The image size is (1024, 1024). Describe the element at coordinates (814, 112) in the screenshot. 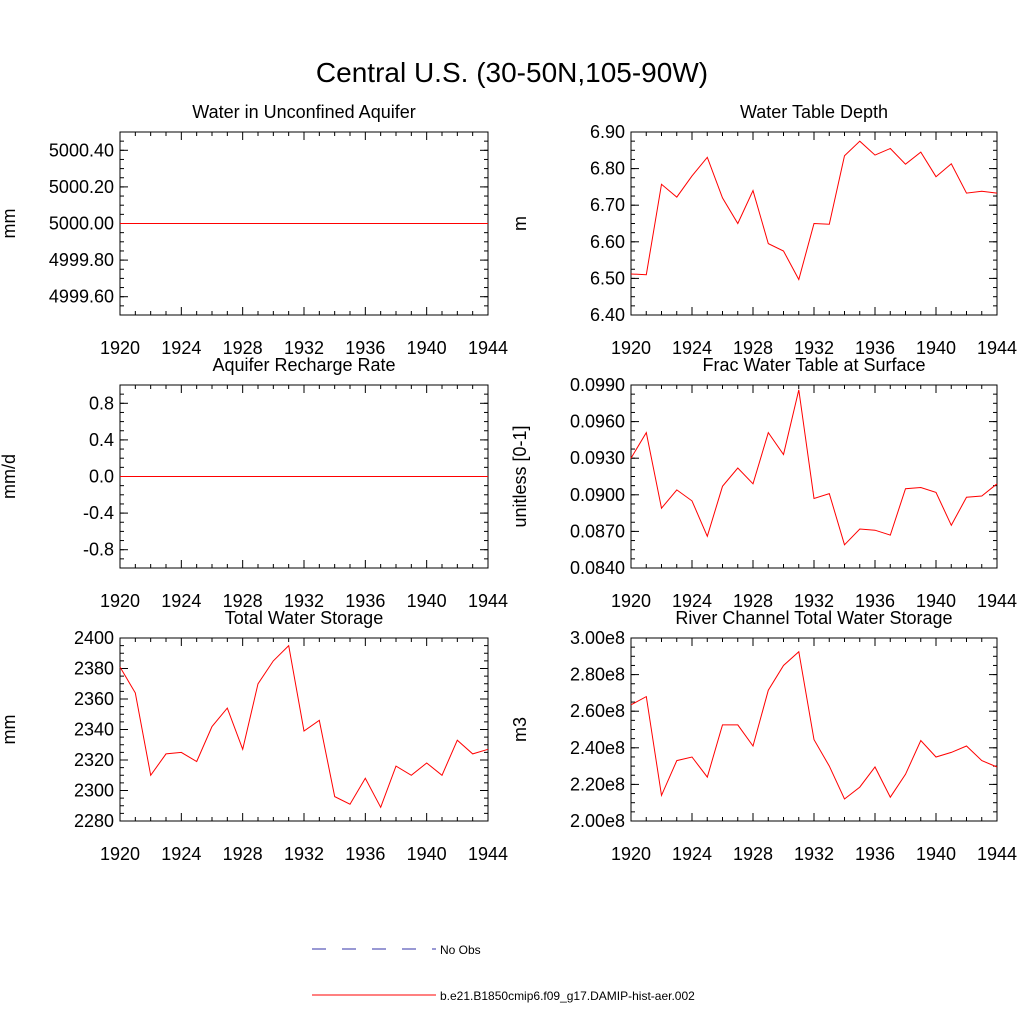

I see `chart-title: Water Table Depth` at that location.